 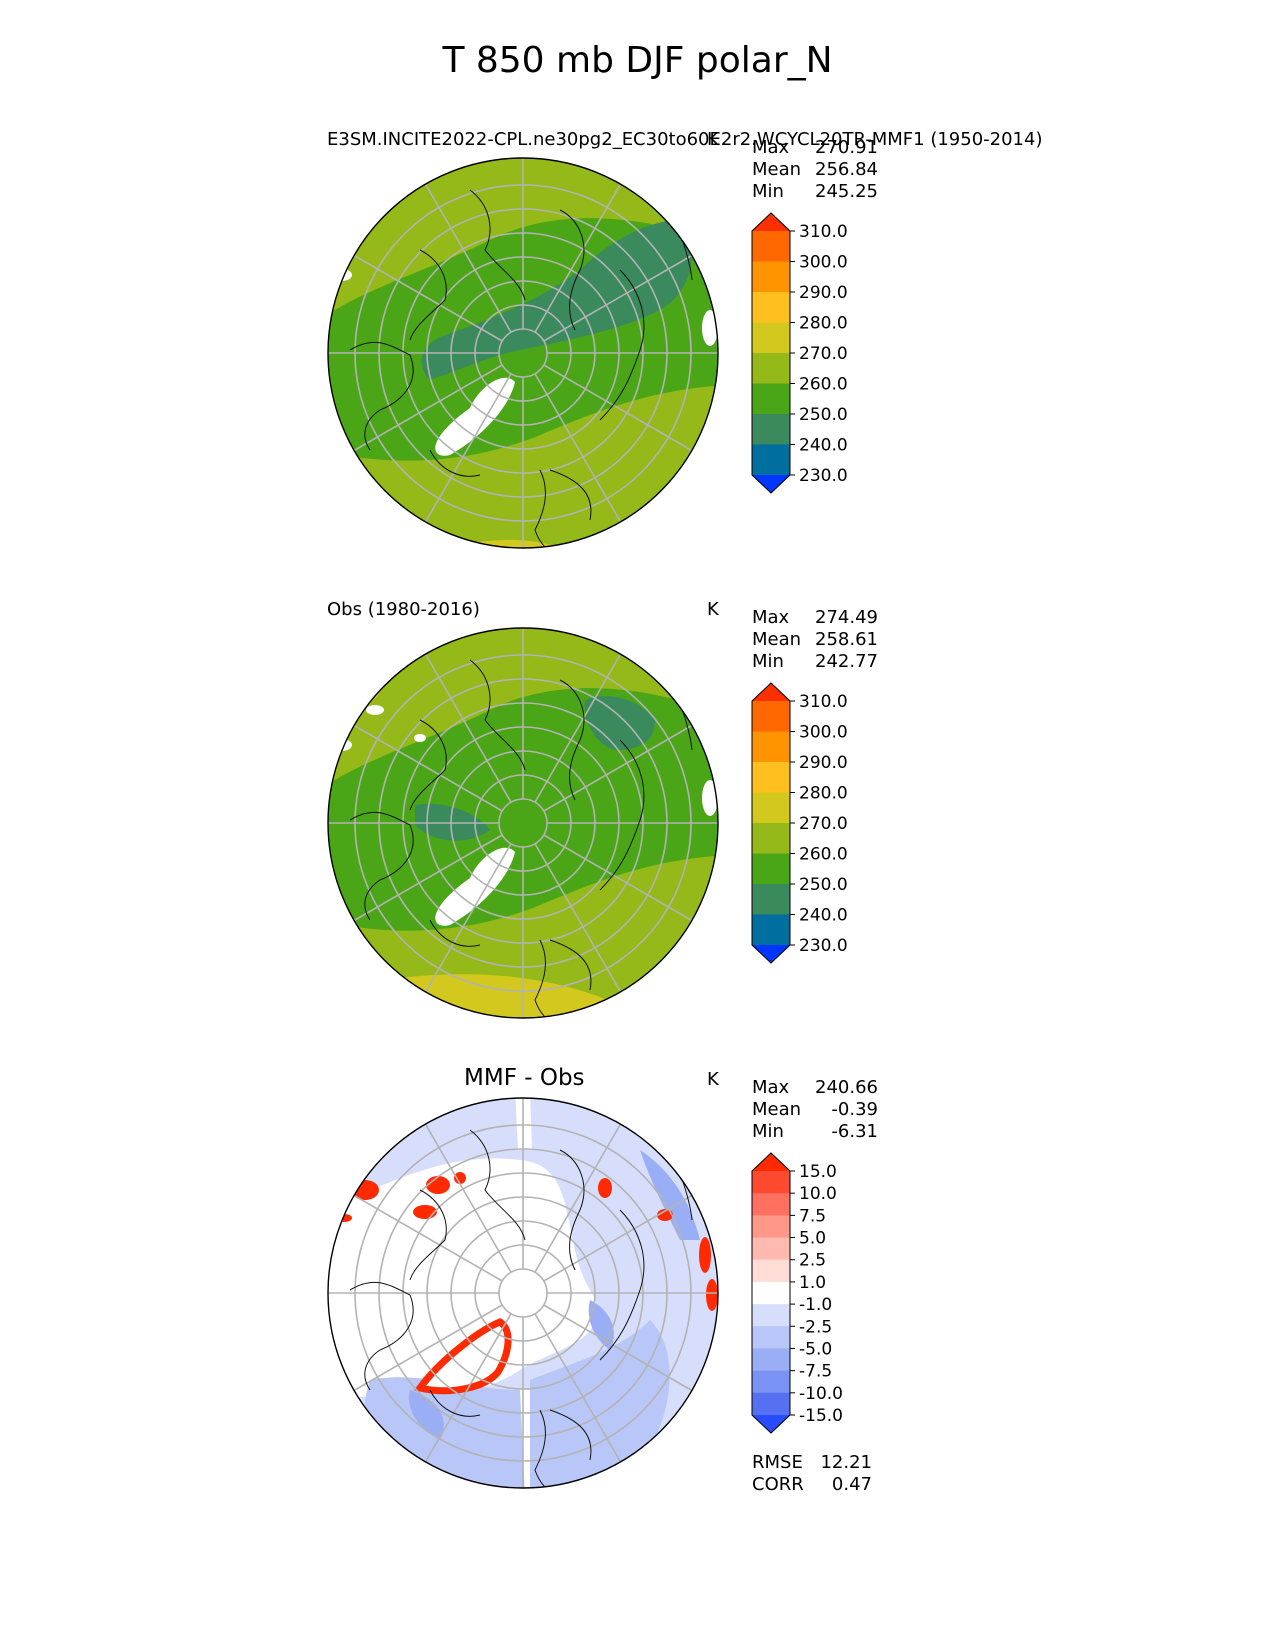 What do you see at coordinates (713, 609) in the screenshot?
I see `panel-obs-units: K` at bounding box center [713, 609].